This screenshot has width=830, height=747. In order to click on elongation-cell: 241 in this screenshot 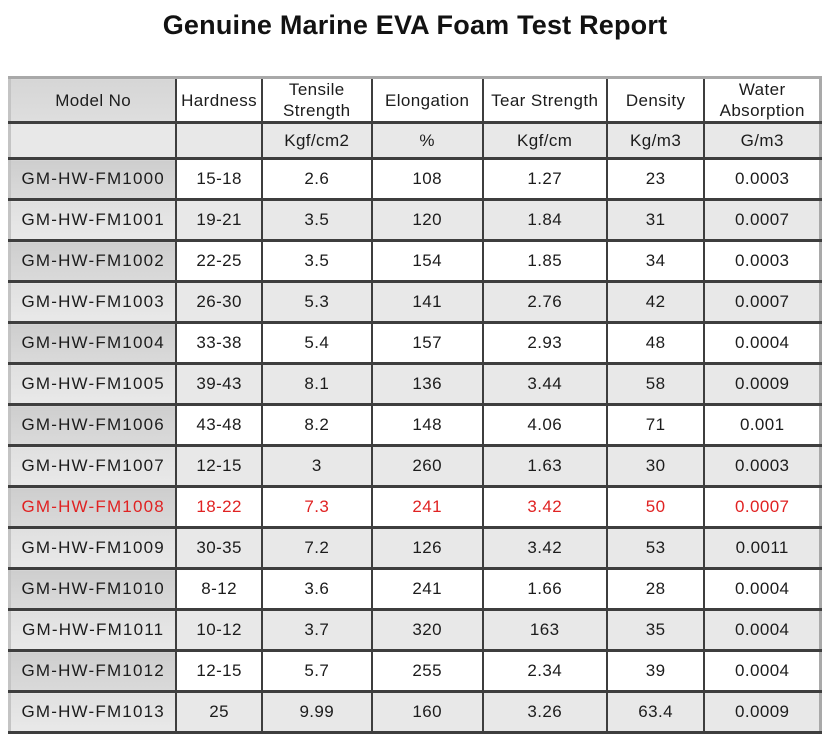, I will do `click(427, 507)`.